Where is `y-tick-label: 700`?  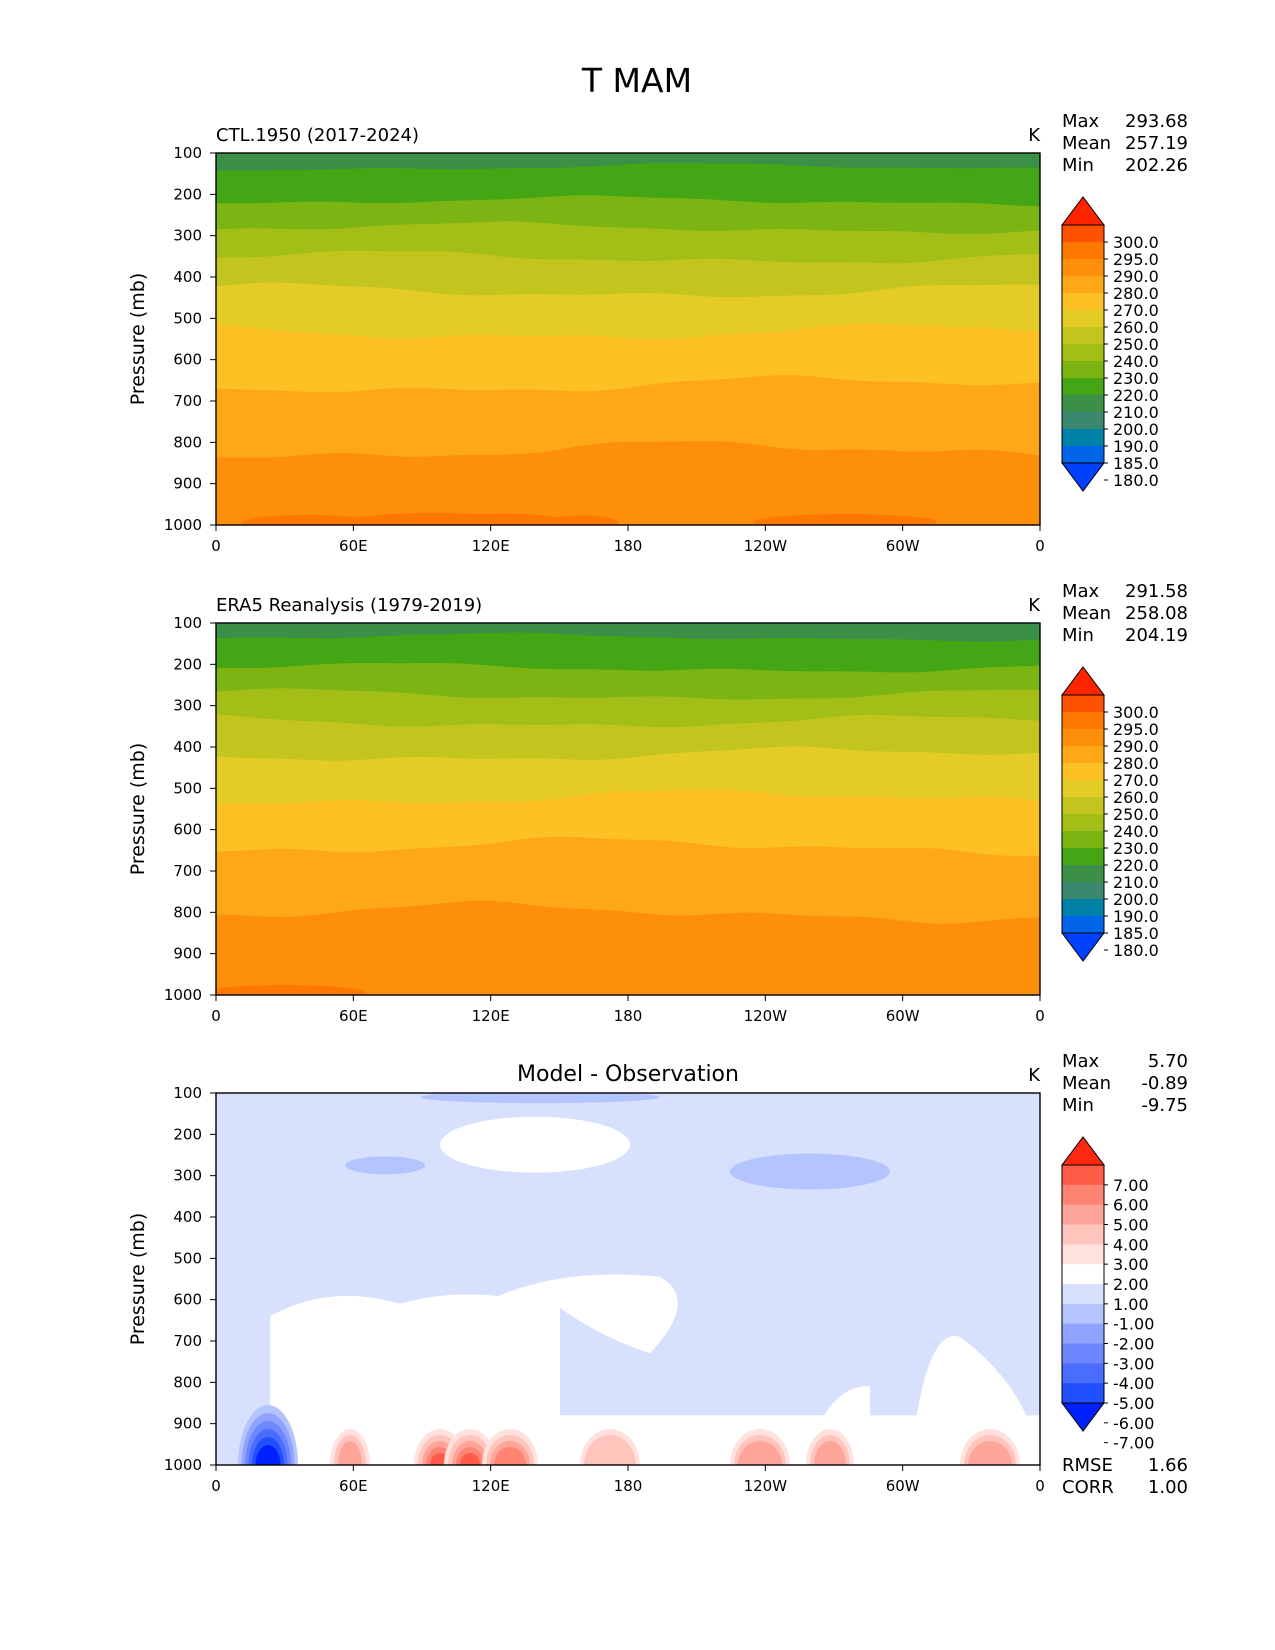 y-tick-label: 700 is located at coordinates (187, 1341).